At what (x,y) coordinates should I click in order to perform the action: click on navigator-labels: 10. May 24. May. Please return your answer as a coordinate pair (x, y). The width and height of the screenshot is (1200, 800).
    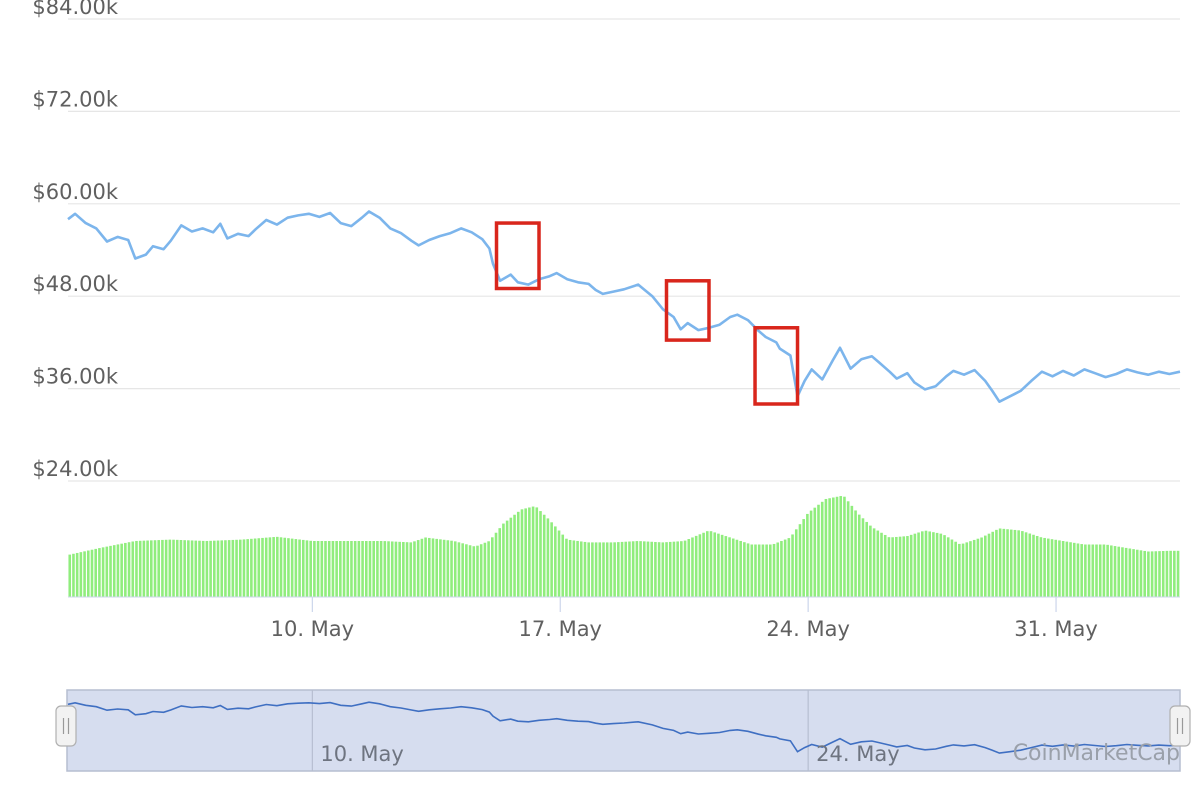
    Looking at the image, I should click on (609, 754).